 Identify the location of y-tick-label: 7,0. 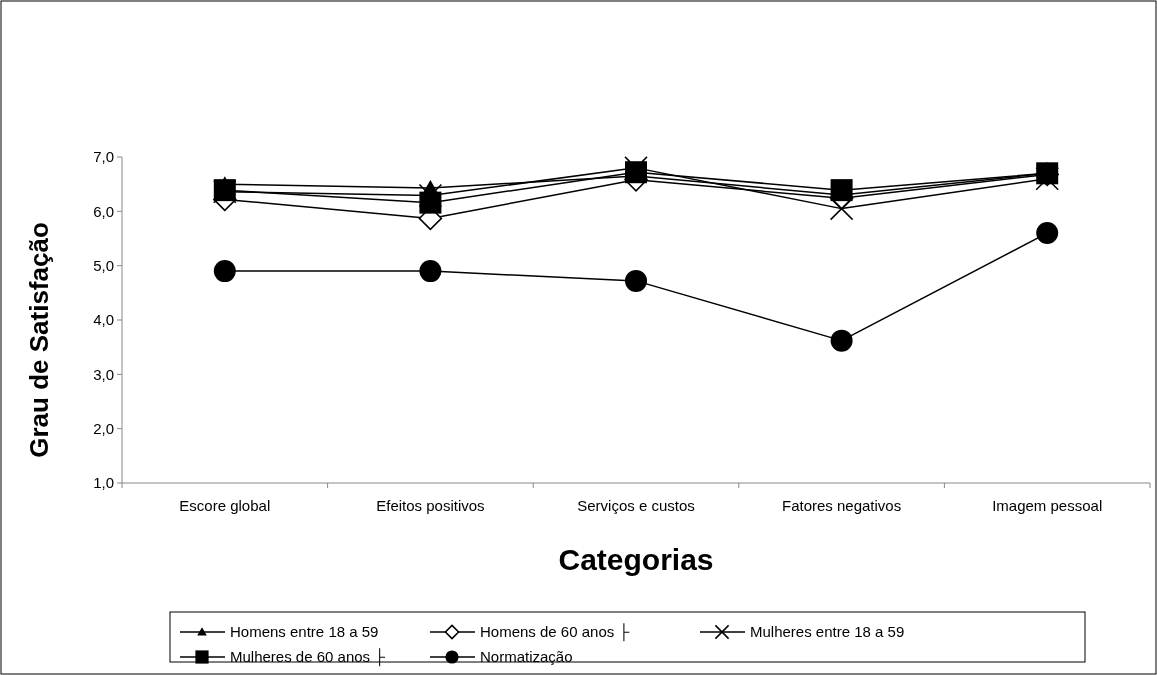
(103, 157).